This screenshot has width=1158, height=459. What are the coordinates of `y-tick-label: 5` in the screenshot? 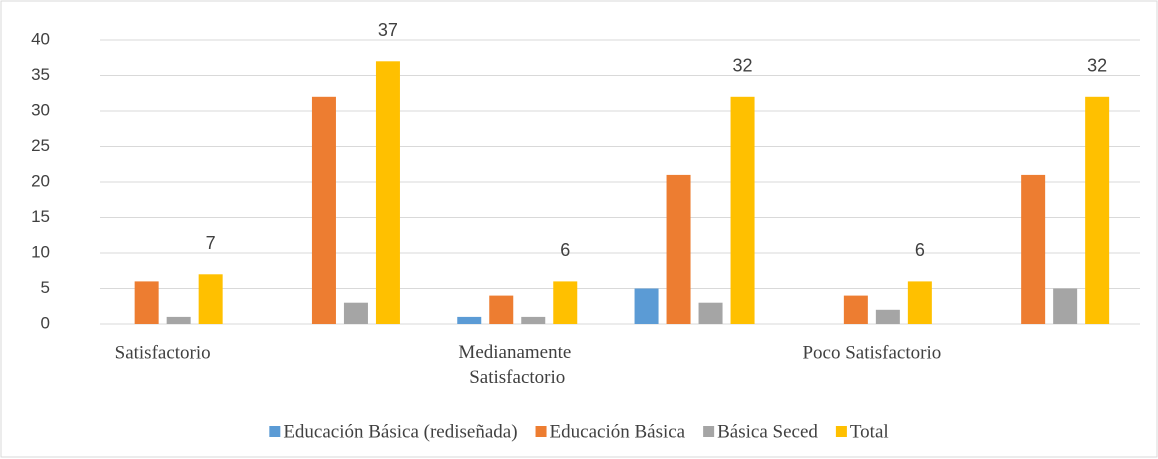 It's located at (45, 287).